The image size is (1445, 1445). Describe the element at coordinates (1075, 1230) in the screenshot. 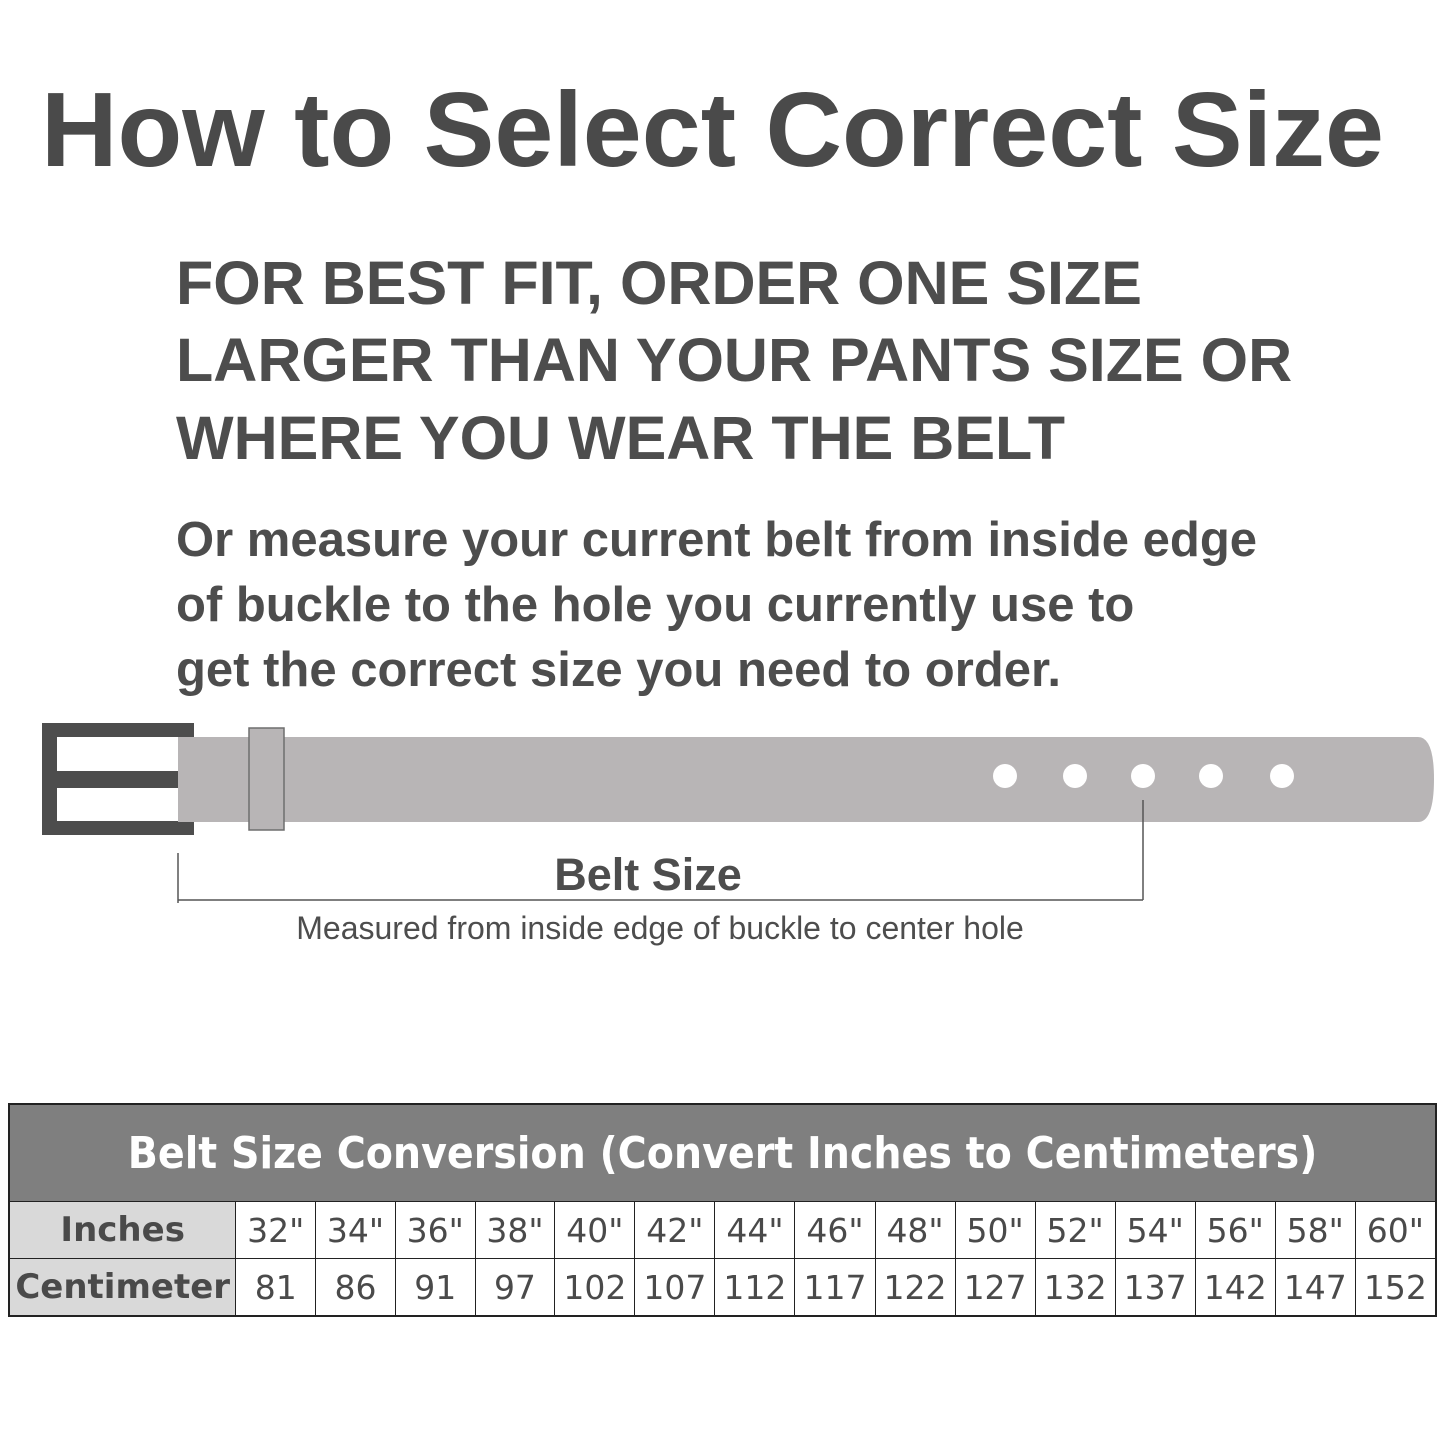

I see `table-cell: 52"` at that location.